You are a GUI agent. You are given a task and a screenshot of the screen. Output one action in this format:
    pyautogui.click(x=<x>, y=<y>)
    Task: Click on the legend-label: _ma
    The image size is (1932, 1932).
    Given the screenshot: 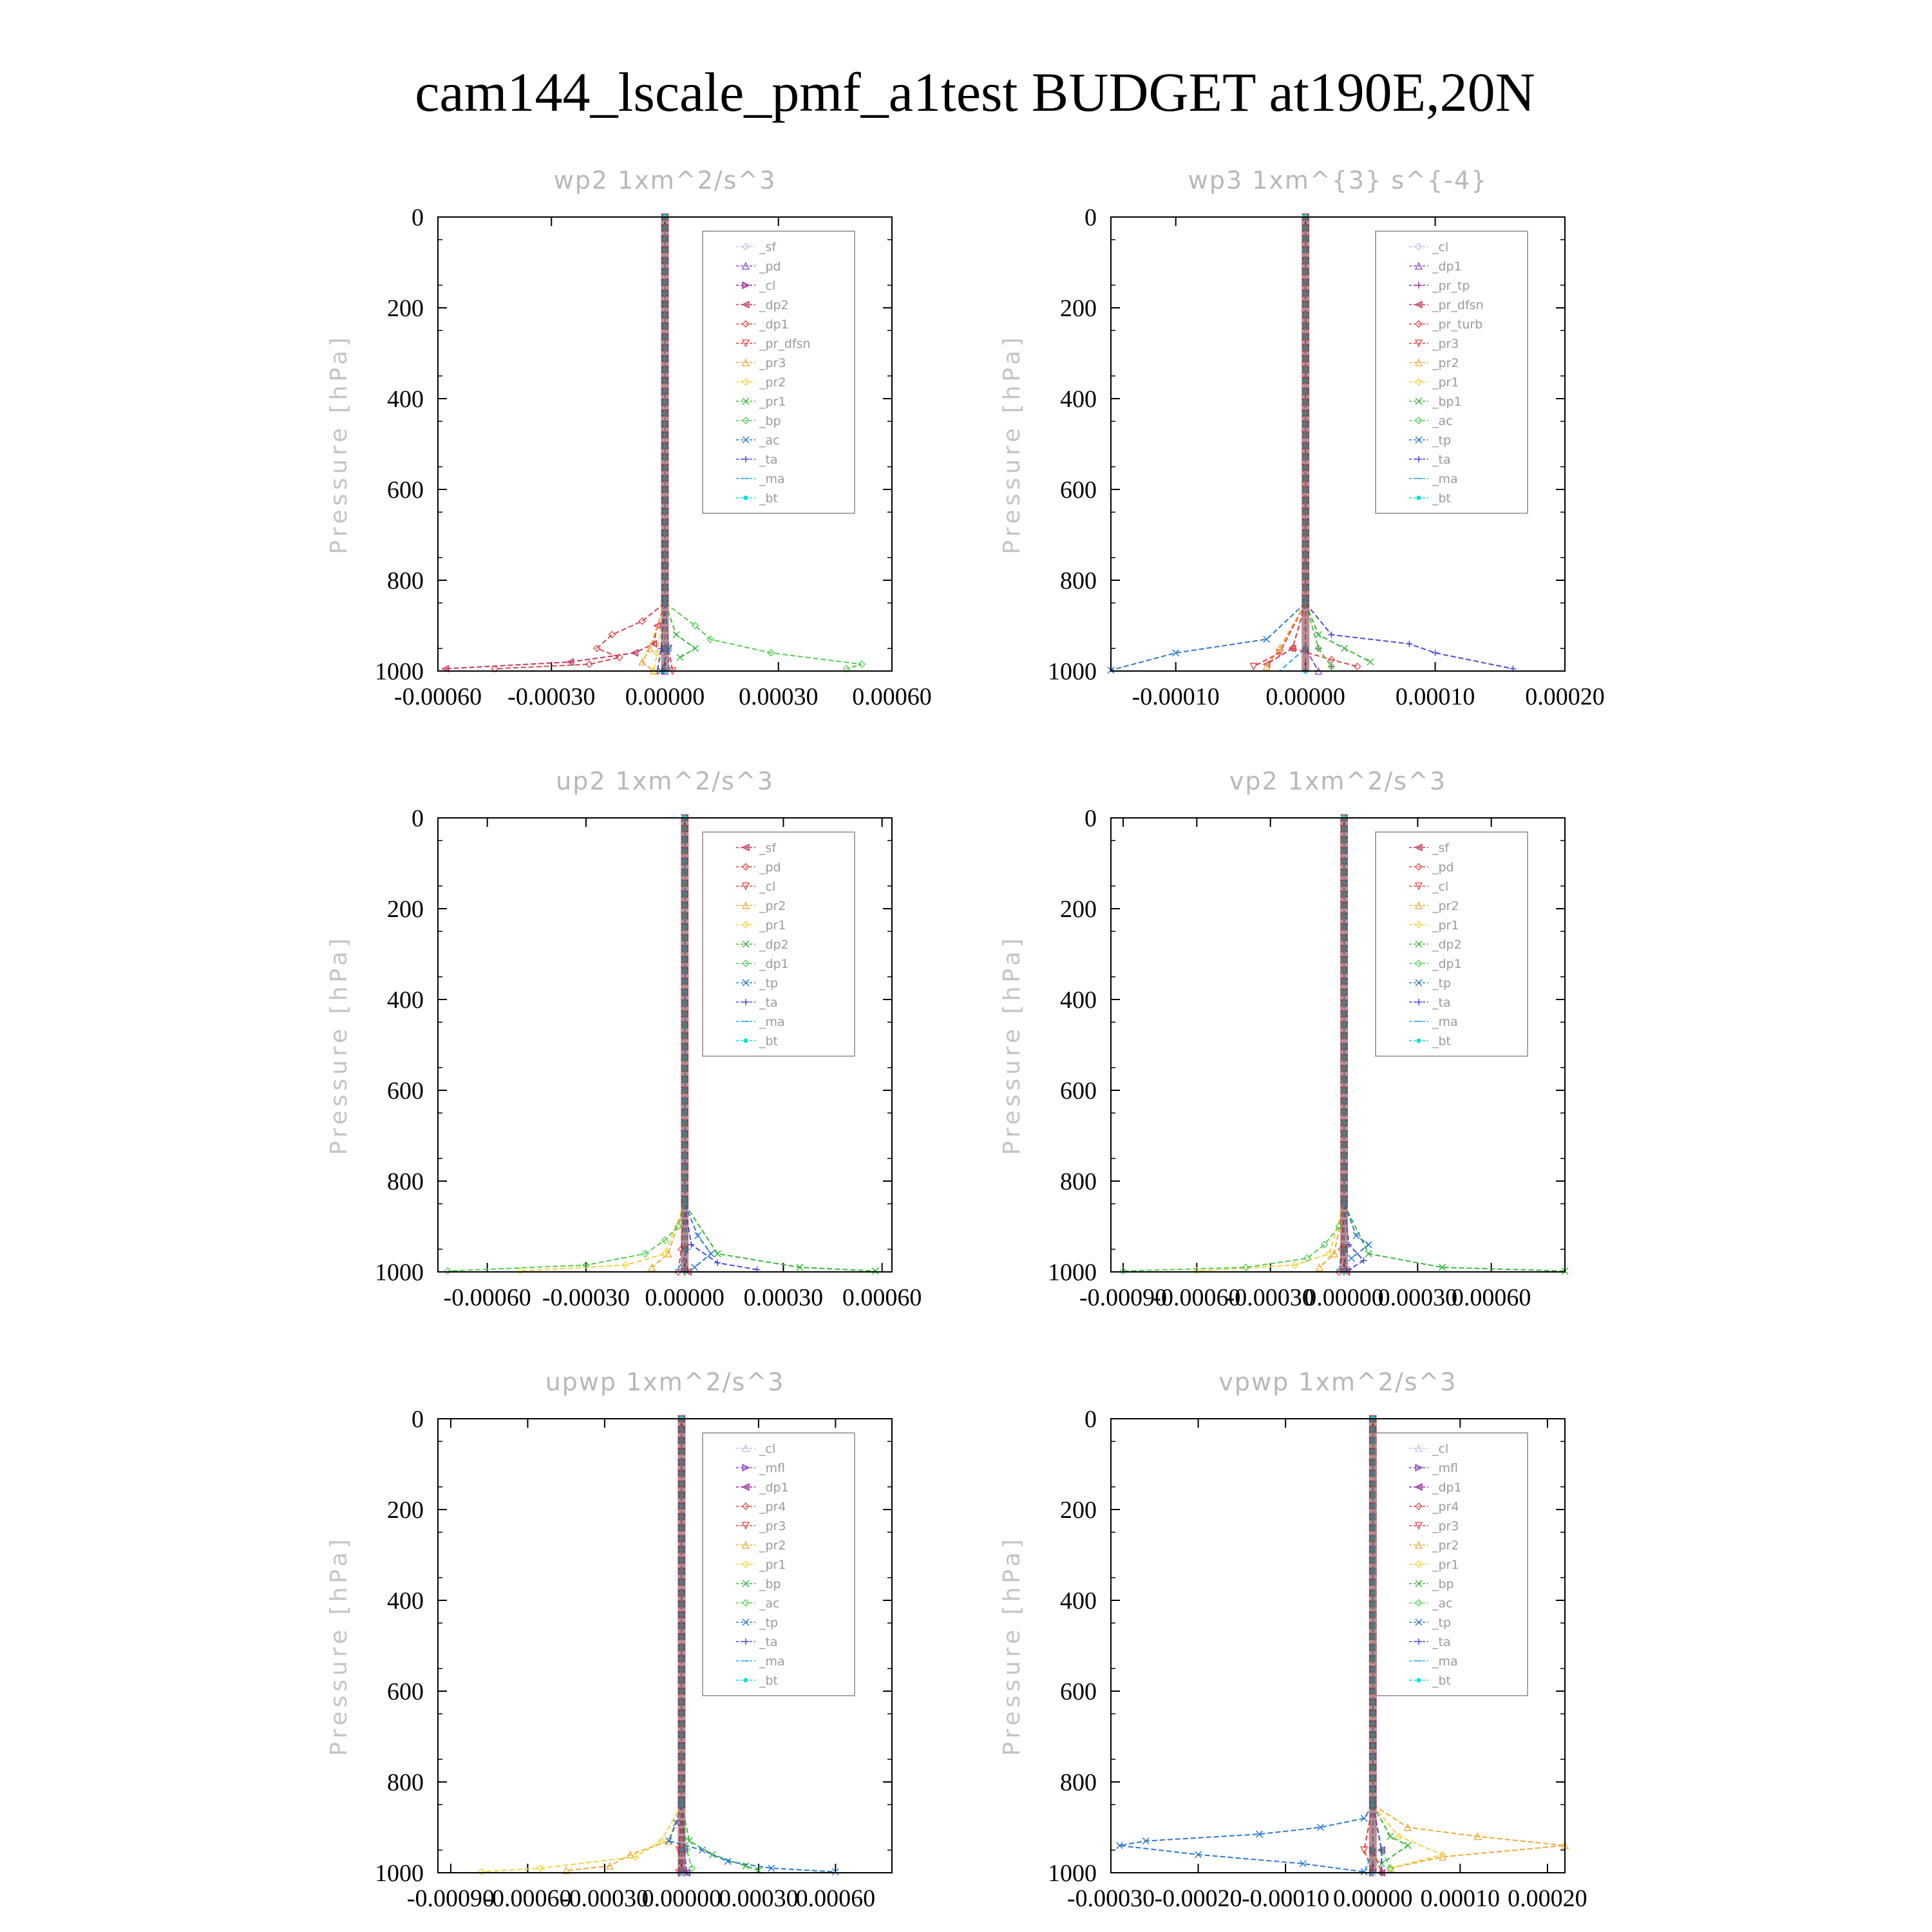 What is the action you would take?
    pyautogui.click(x=772, y=1661)
    